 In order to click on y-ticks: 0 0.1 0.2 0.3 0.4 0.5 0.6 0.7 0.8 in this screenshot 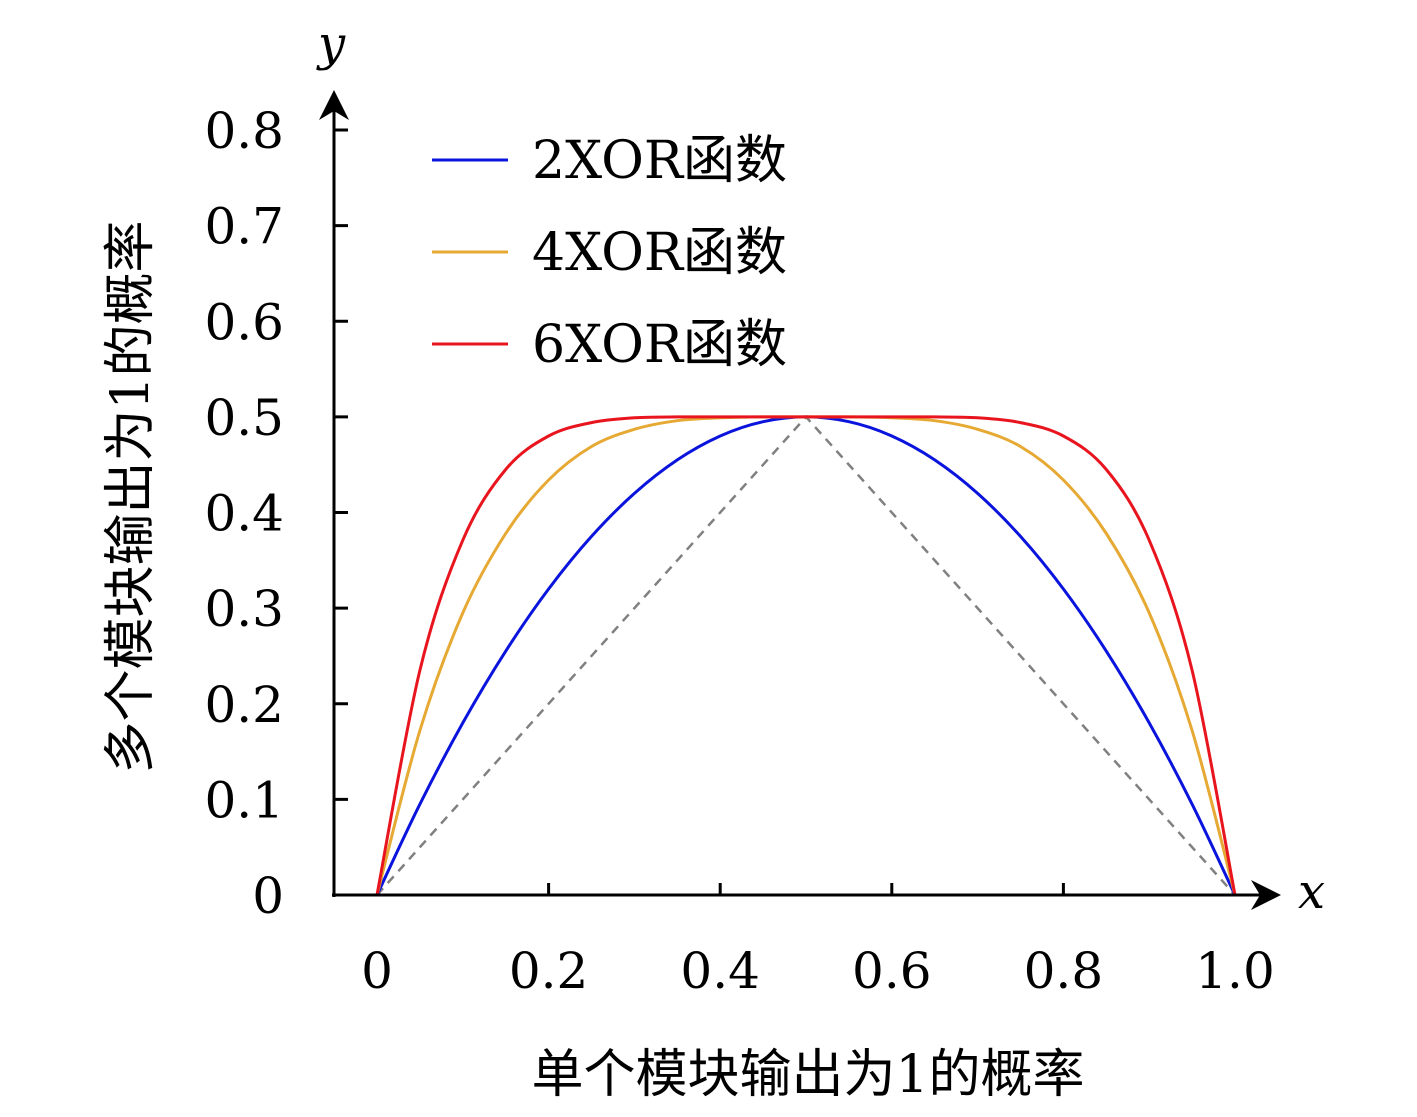, I will do `click(276, 513)`.